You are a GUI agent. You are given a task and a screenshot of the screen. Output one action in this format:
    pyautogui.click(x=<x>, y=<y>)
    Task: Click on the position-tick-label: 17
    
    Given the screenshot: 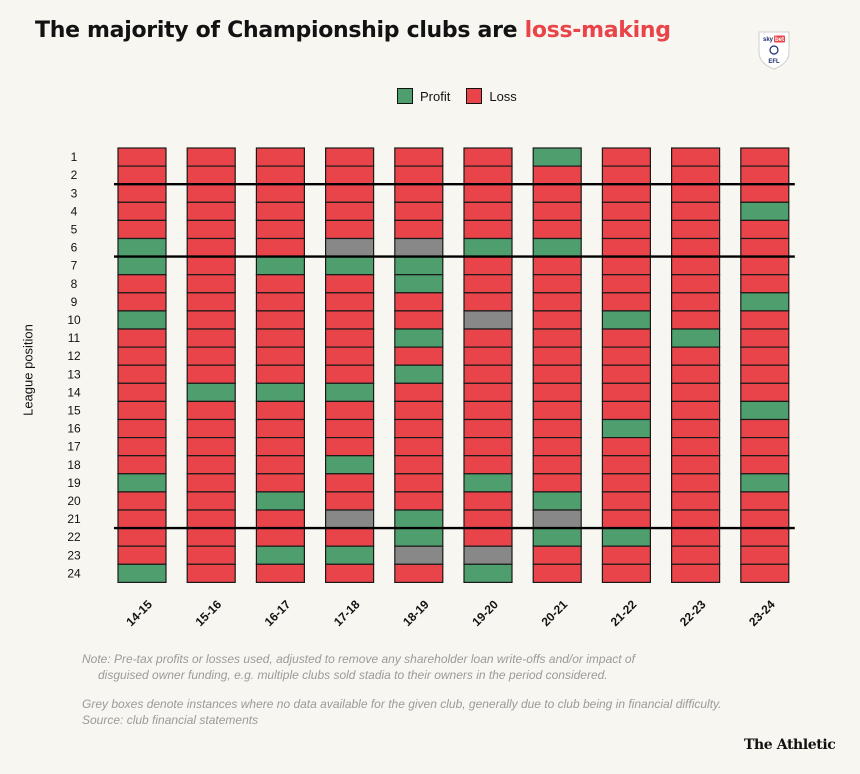 What is the action you would take?
    pyautogui.click(x=74, y=447)
    